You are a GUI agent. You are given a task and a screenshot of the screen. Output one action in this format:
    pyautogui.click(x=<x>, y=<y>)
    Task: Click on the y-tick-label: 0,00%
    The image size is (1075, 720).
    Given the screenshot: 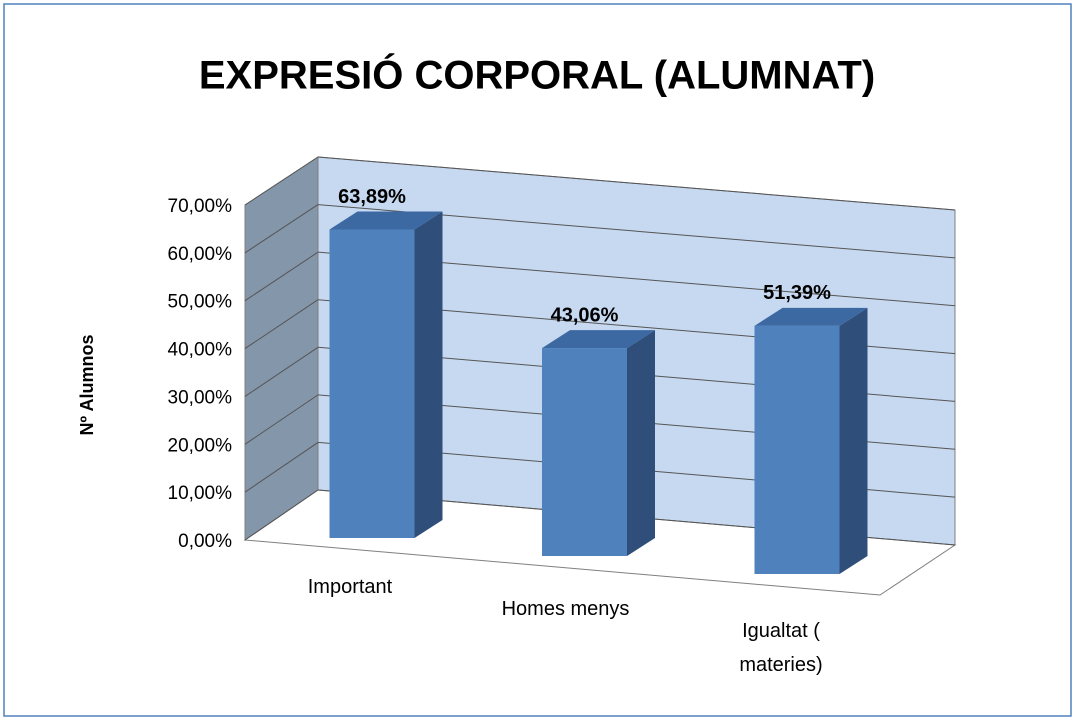 What is the action you would take?
    pyautogui.click(x=205, y=541)
    